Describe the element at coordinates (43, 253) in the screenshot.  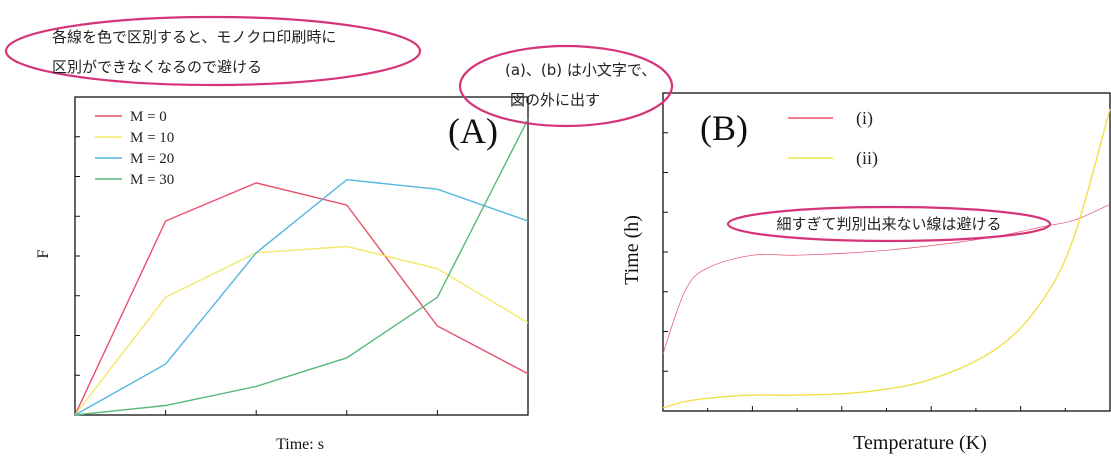
I see `chart-a-ylabel: F` at that location.